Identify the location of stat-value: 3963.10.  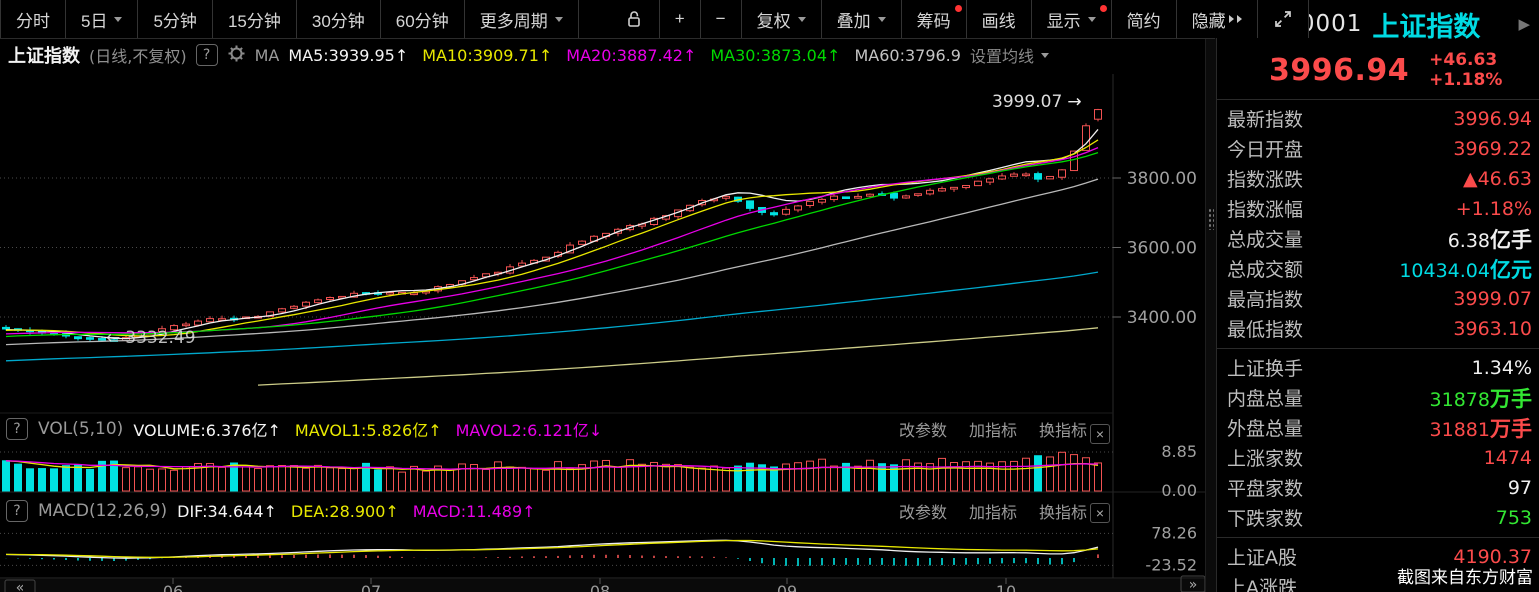
(1492, 328).